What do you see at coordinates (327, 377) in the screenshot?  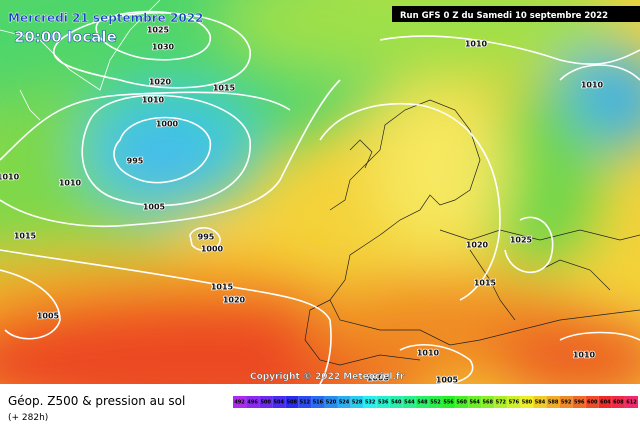 I see `copyright: Copyright © 2022 Meteociel.fr` at bounding box center [327, 377].